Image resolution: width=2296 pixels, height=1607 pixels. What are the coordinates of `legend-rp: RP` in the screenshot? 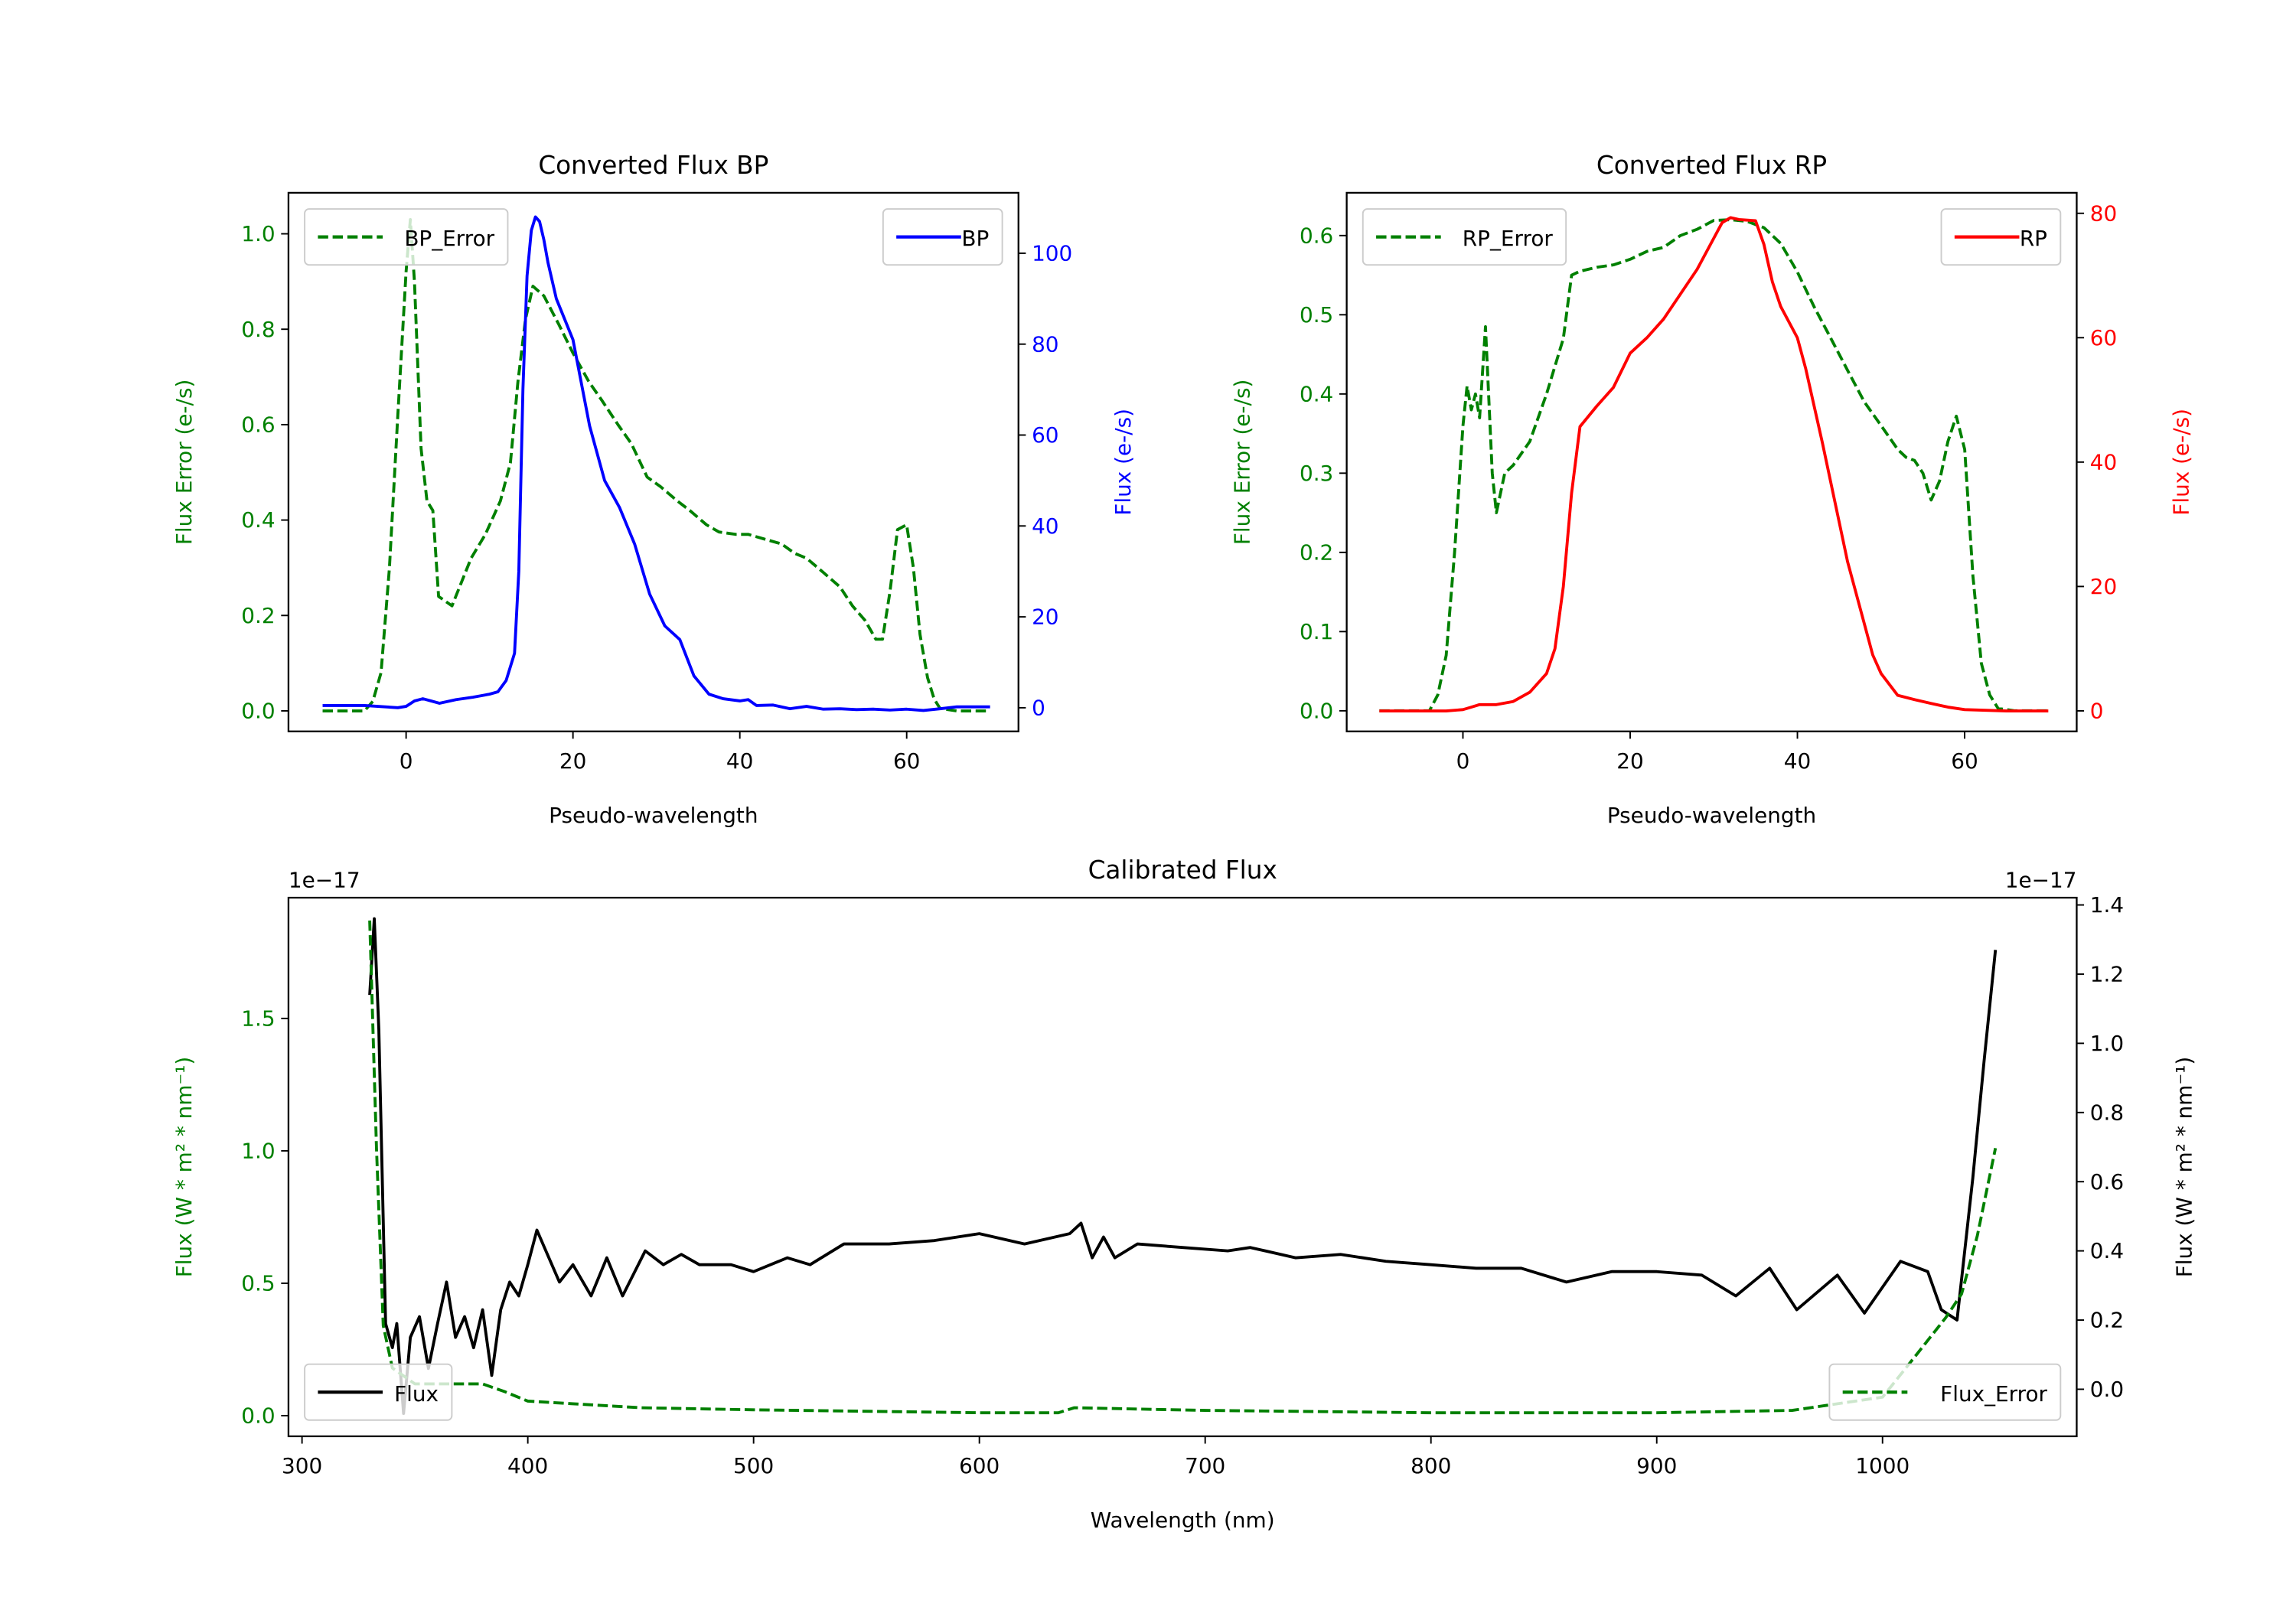 It's located at (2001, 237).